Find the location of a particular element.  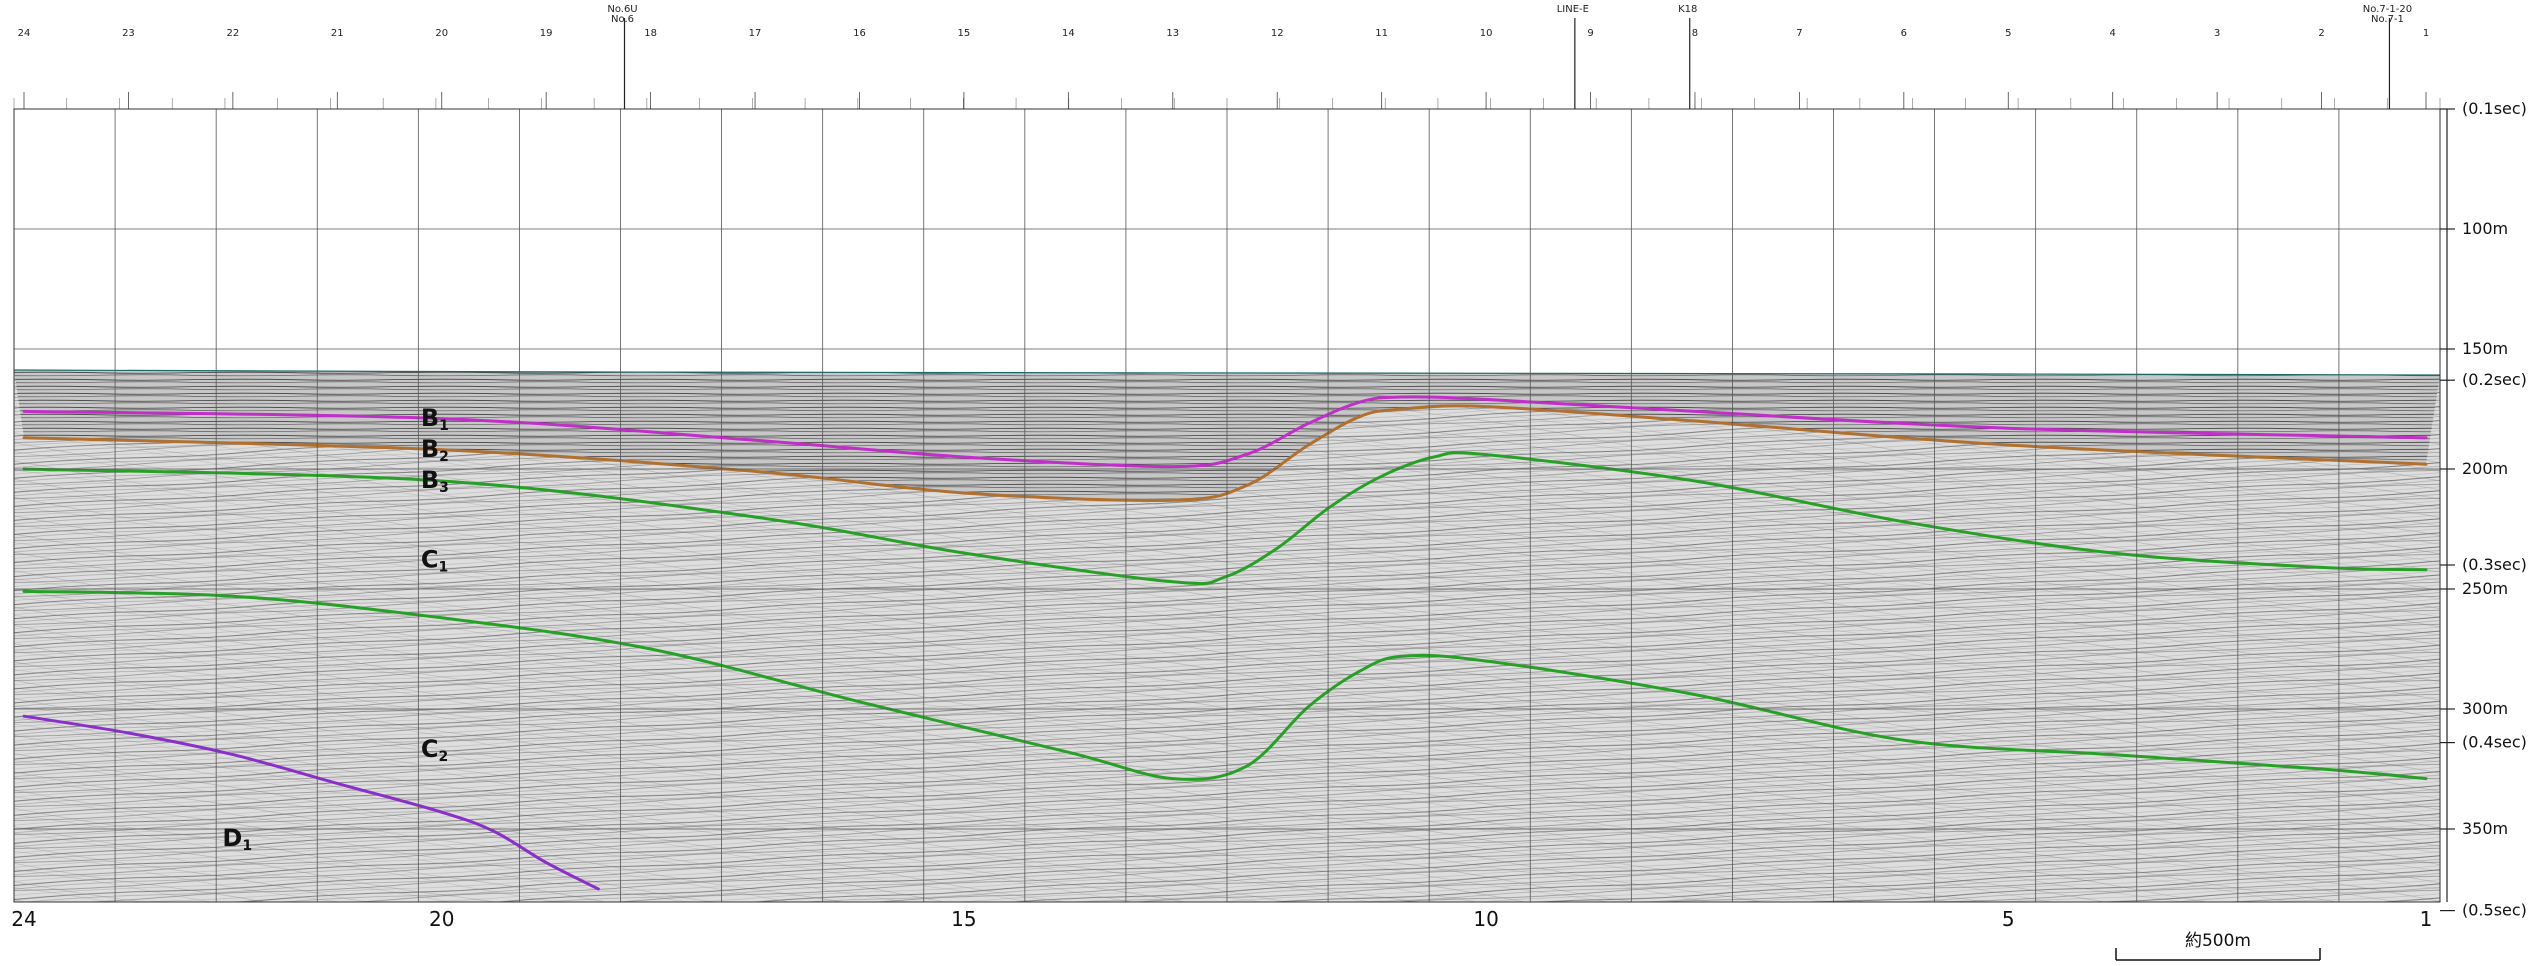

seabed-line is located at coordinates (1227, 372).